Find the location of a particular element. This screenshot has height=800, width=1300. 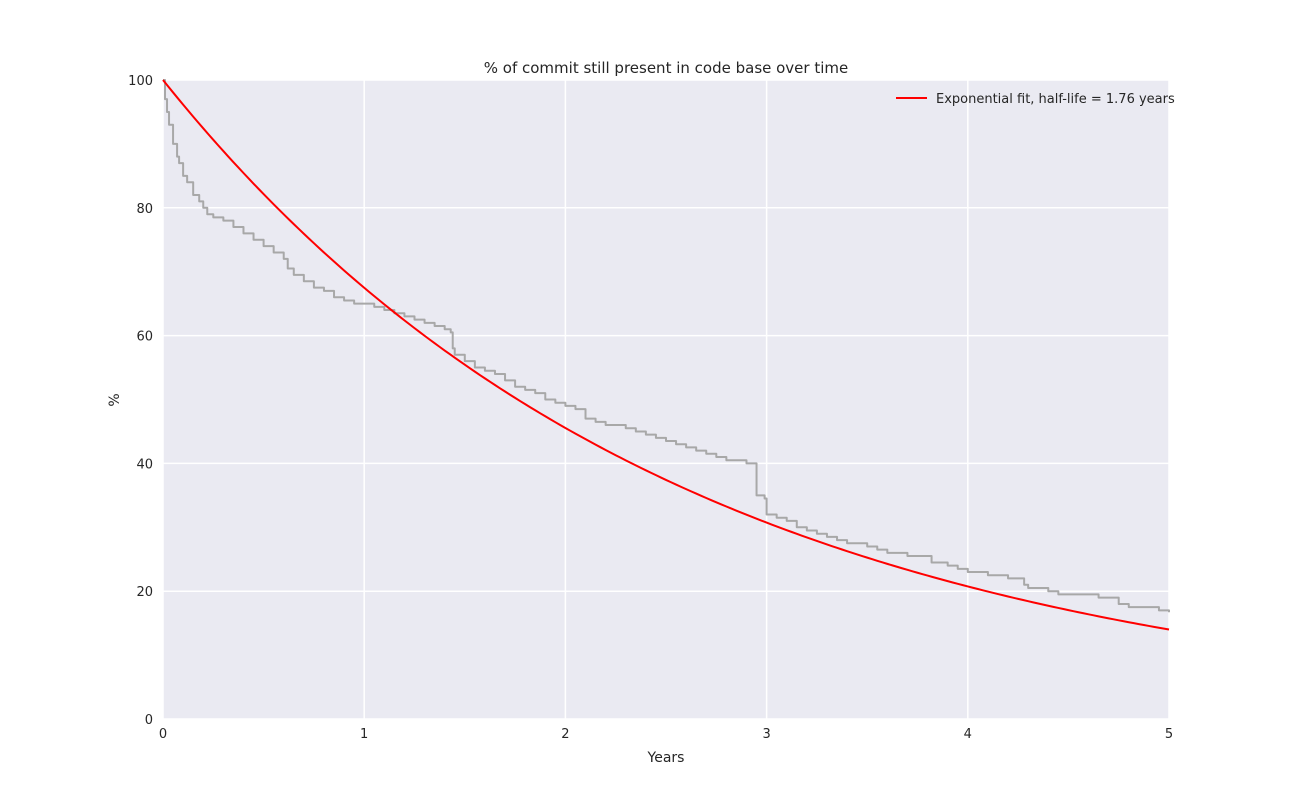

y-tick-label: 0 is located at coordinates (149, 720).